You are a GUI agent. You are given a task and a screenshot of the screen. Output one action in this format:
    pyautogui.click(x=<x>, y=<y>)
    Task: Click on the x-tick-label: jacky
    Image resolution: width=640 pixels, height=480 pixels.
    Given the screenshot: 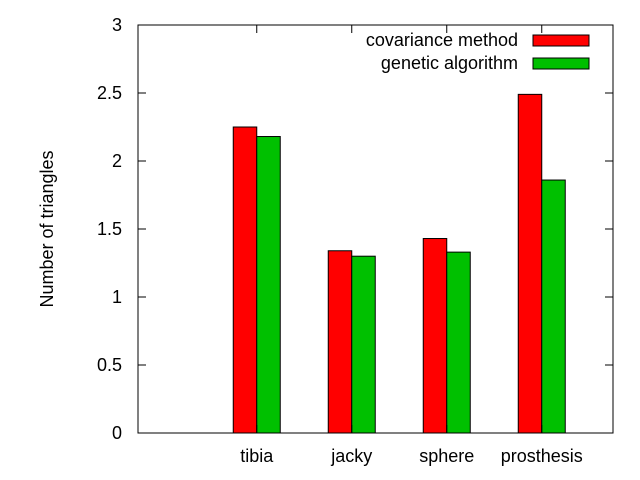 What is the action you would take?
    pyautogui.click(x=351, y=456)
    